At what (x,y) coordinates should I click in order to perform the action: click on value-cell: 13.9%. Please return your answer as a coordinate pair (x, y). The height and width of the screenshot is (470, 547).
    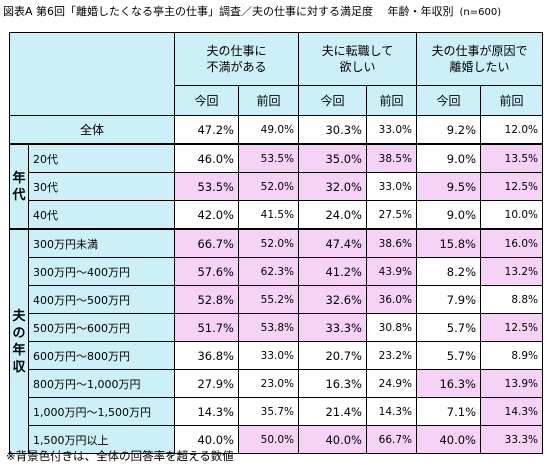
    Looking at the image, I should click on (511, 383).